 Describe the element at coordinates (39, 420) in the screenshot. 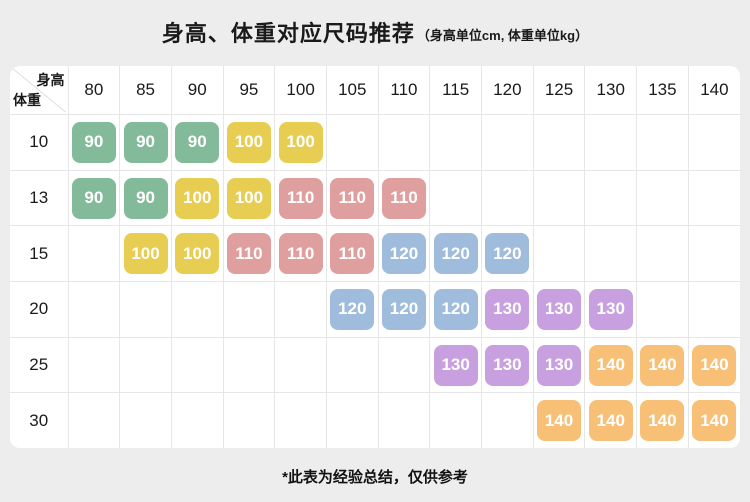

I see `weight-header-cell: 30` at that location.